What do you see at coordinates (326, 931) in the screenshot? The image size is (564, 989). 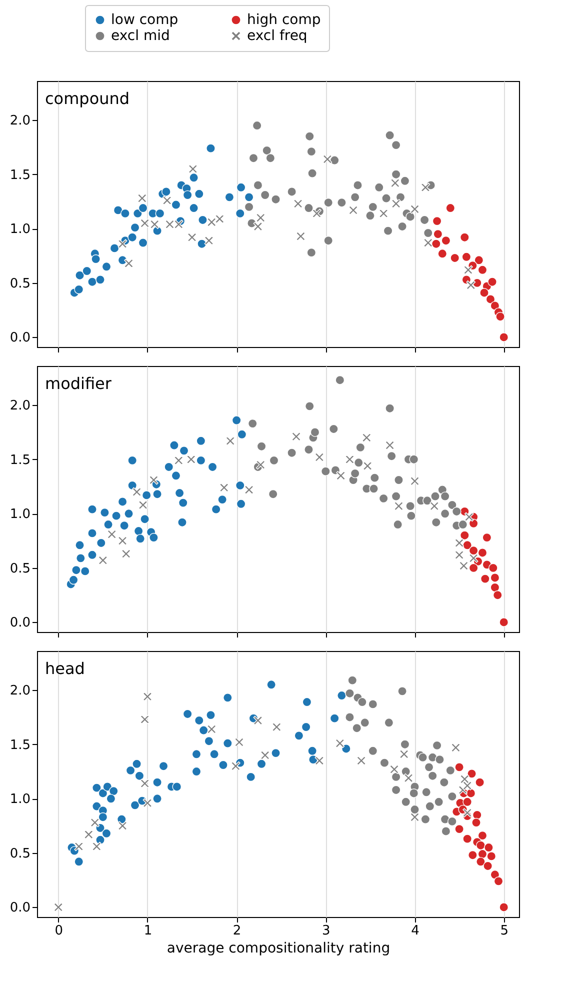 I see `x-tick-label: 3` at bounding box center [326, 931].